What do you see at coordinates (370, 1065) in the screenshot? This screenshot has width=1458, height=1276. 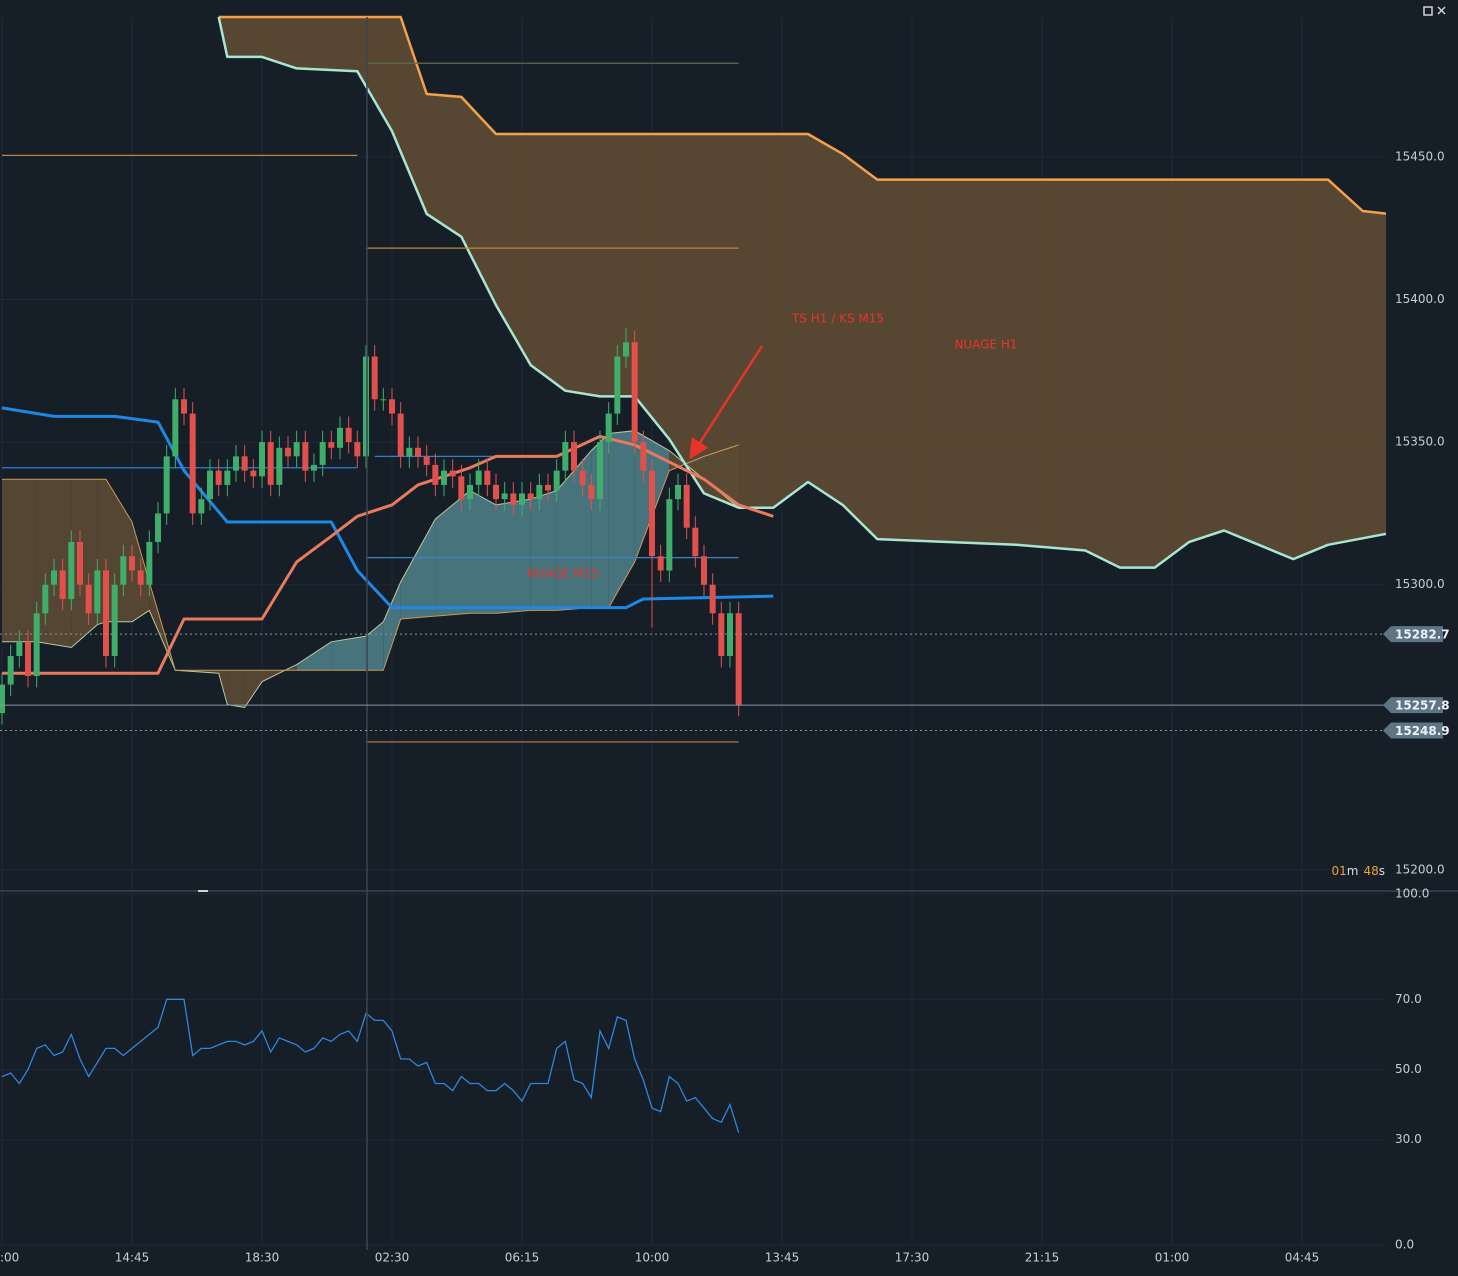 I see `rsi-line` at bounding box center [370, 1065].